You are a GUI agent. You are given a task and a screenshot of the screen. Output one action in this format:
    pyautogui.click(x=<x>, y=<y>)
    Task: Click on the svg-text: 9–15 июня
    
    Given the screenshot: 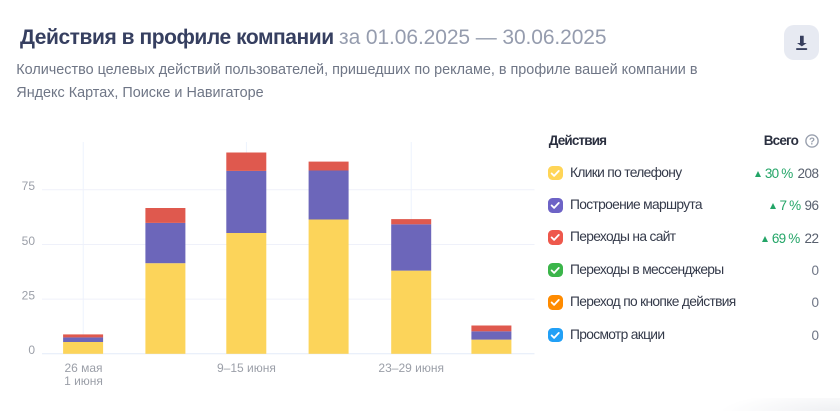 What is the action you would take?
    pyautogui.click(x=246, y=368)
    